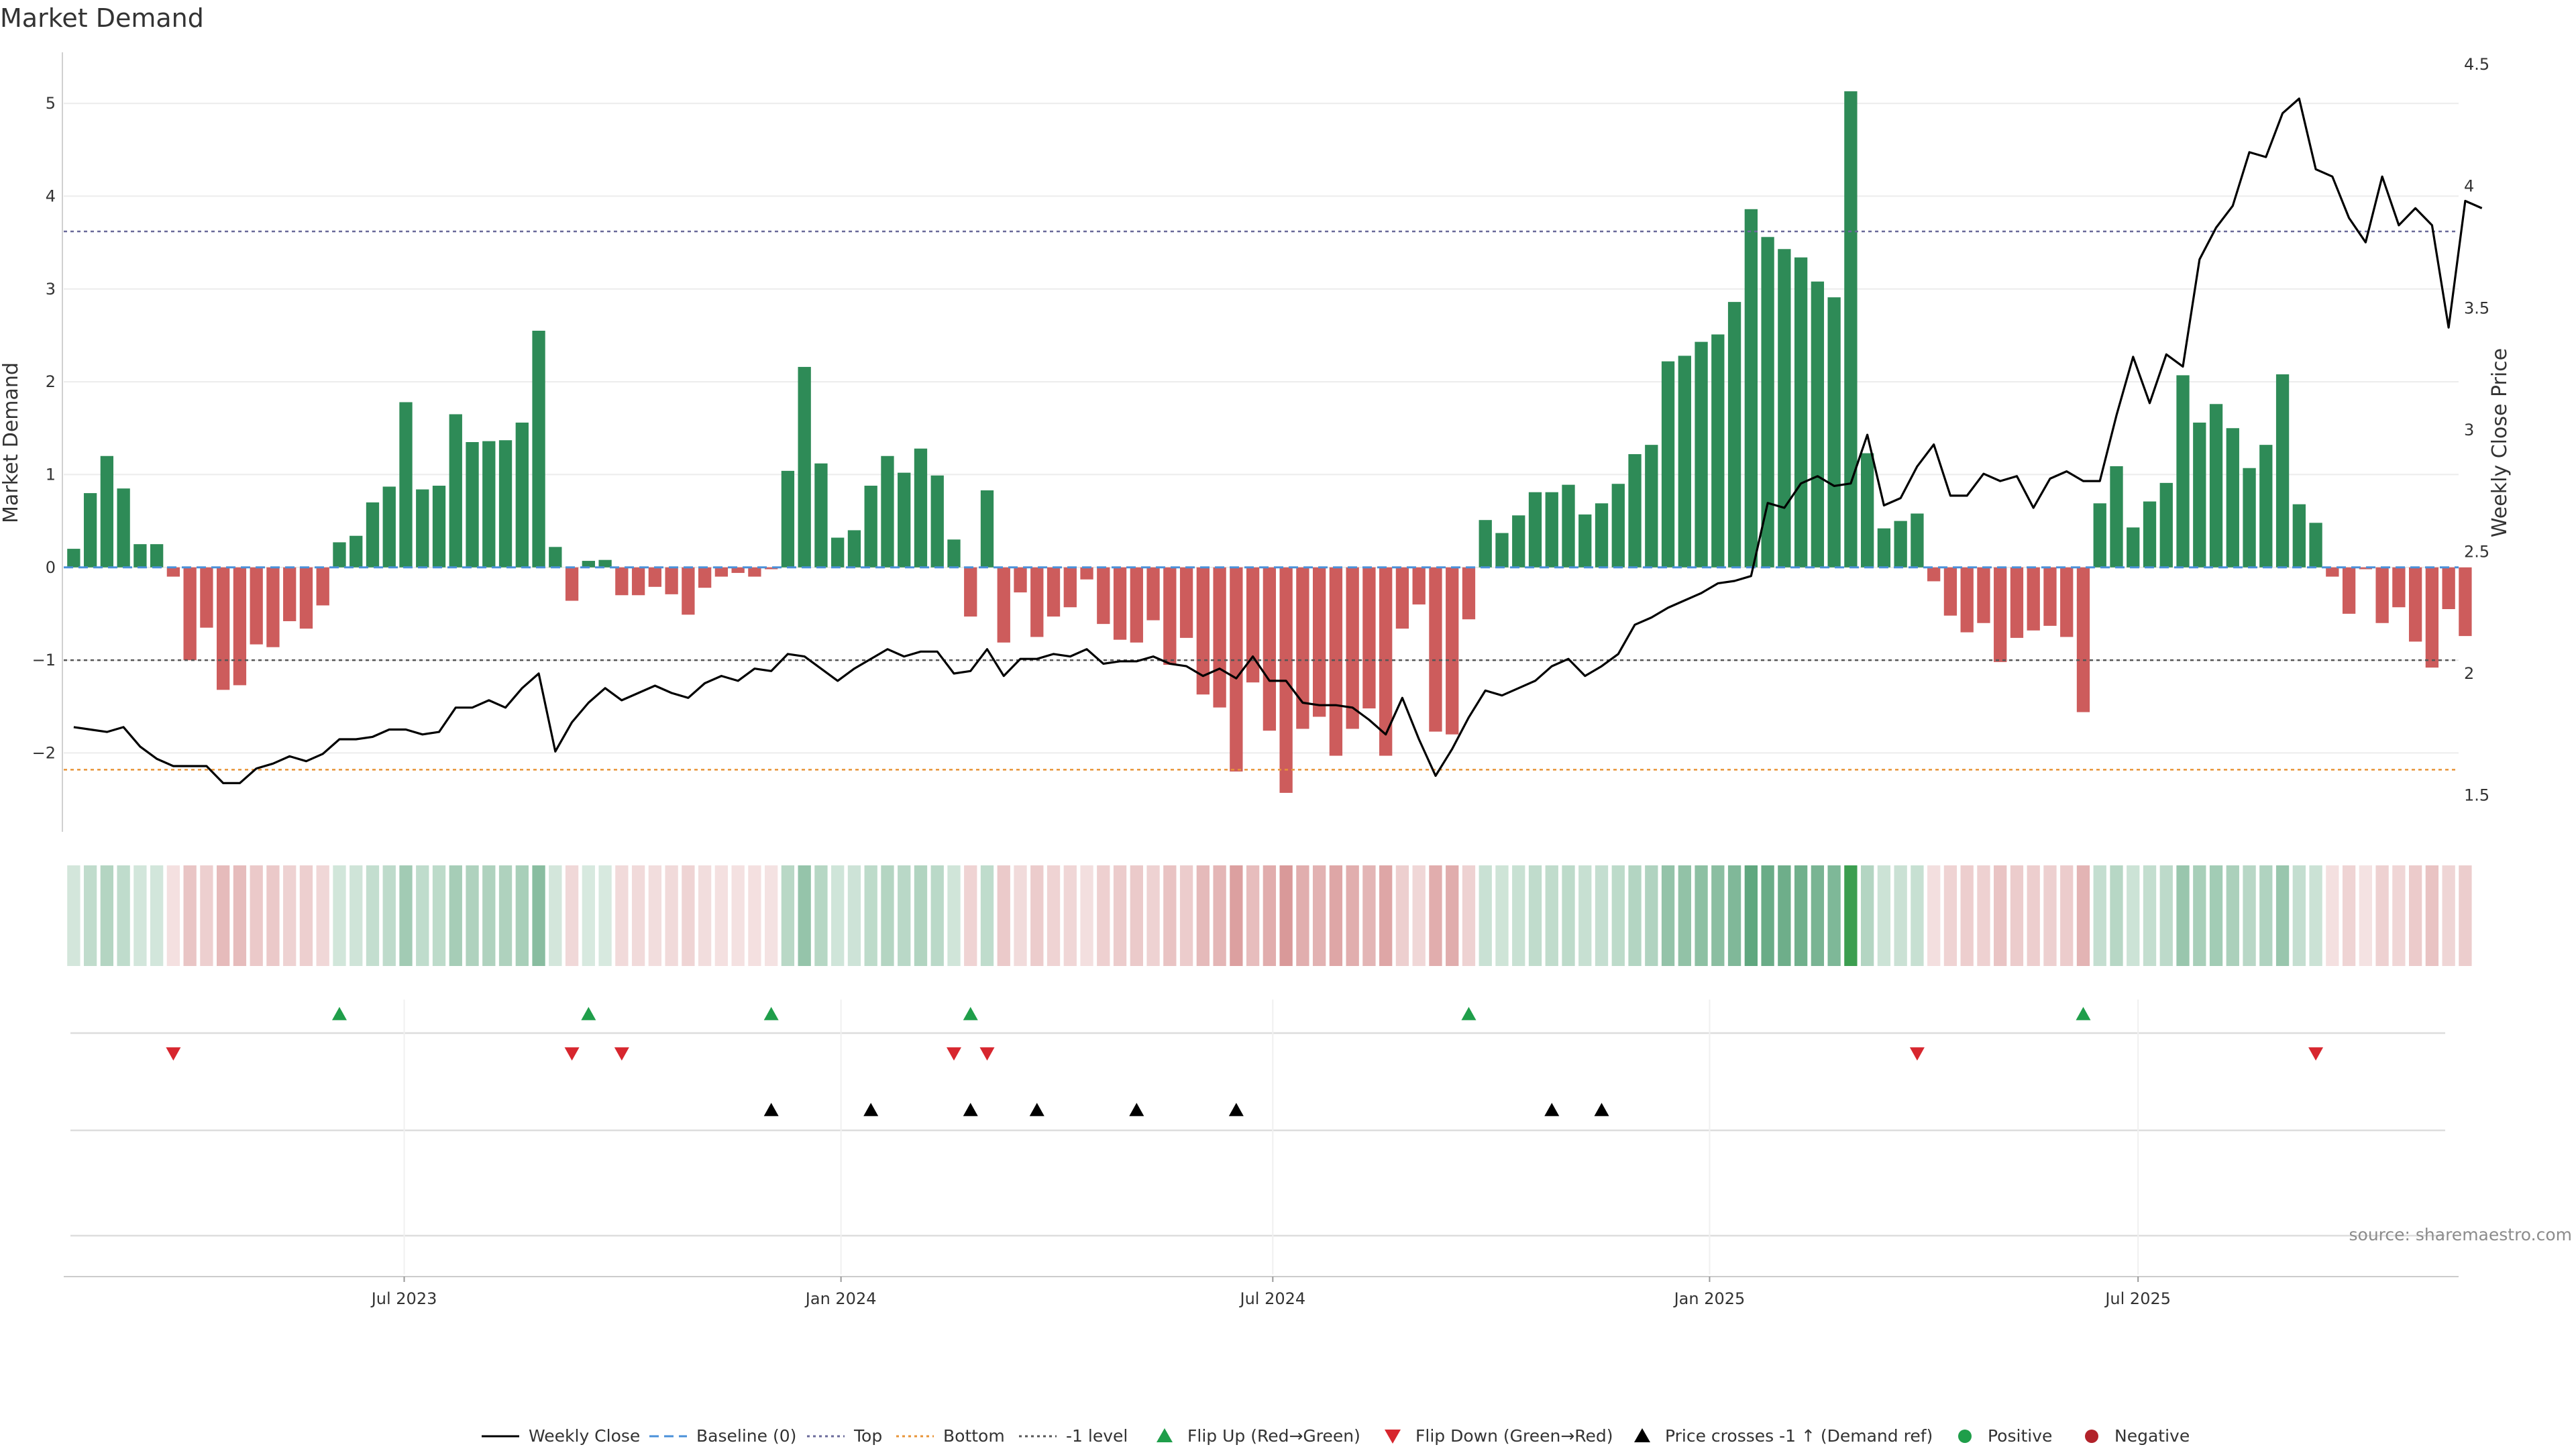 This screenshot has width=2576, height=1449. Describe the element at coordinates (51, 567) in the screenshot. I see `y-tick-label: 0` at that location.